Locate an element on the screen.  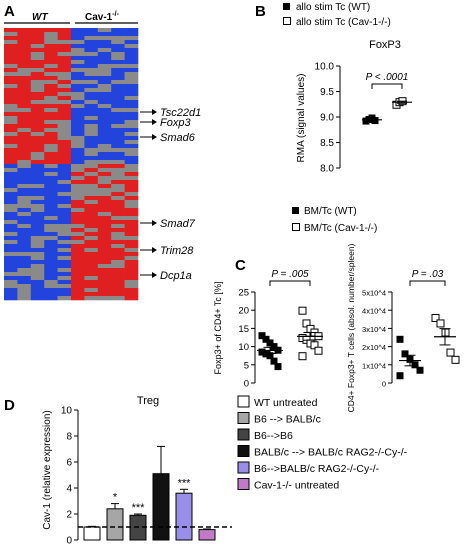
y-tick-label: 9.0 is located at coordinates (327, 118).